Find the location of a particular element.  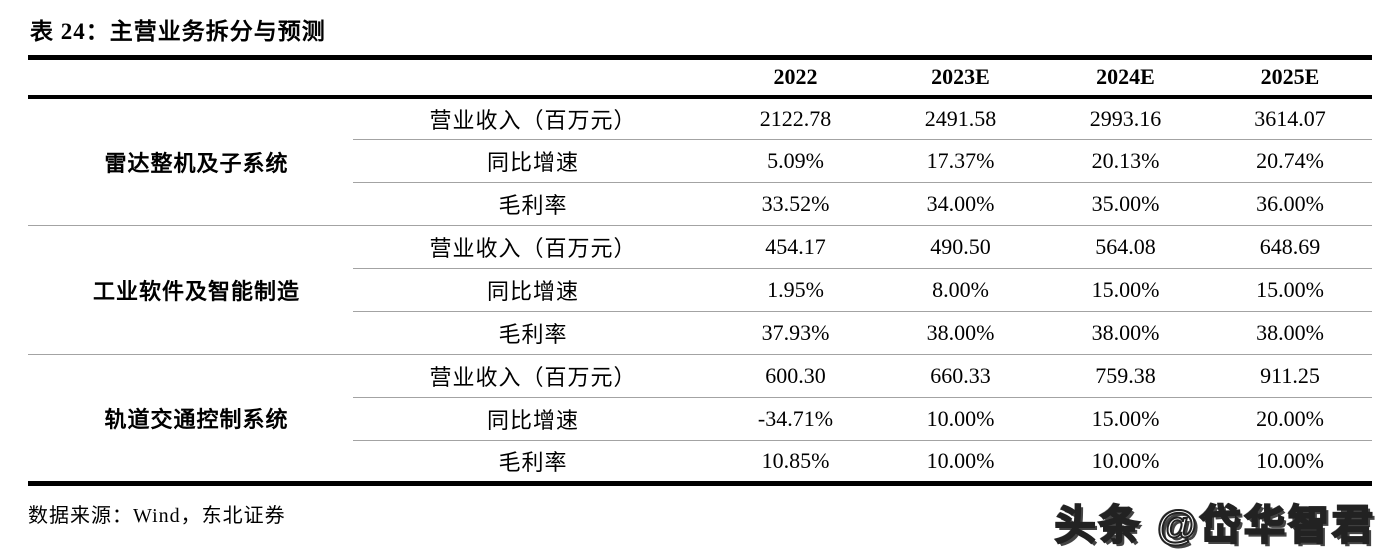

cell-value: 20.00% is located at coordinates (1290, 419).